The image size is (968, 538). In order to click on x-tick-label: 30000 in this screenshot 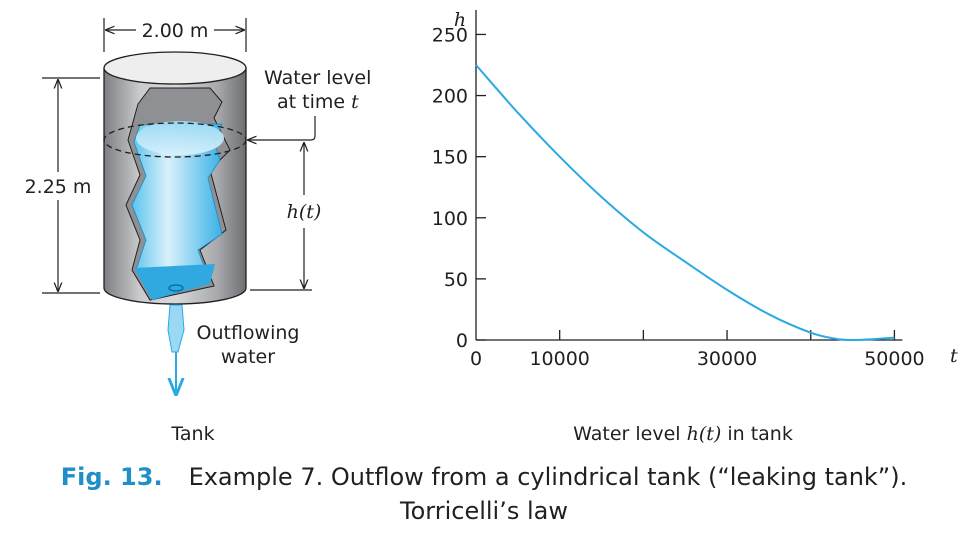, I will do `click(727, 359)`.